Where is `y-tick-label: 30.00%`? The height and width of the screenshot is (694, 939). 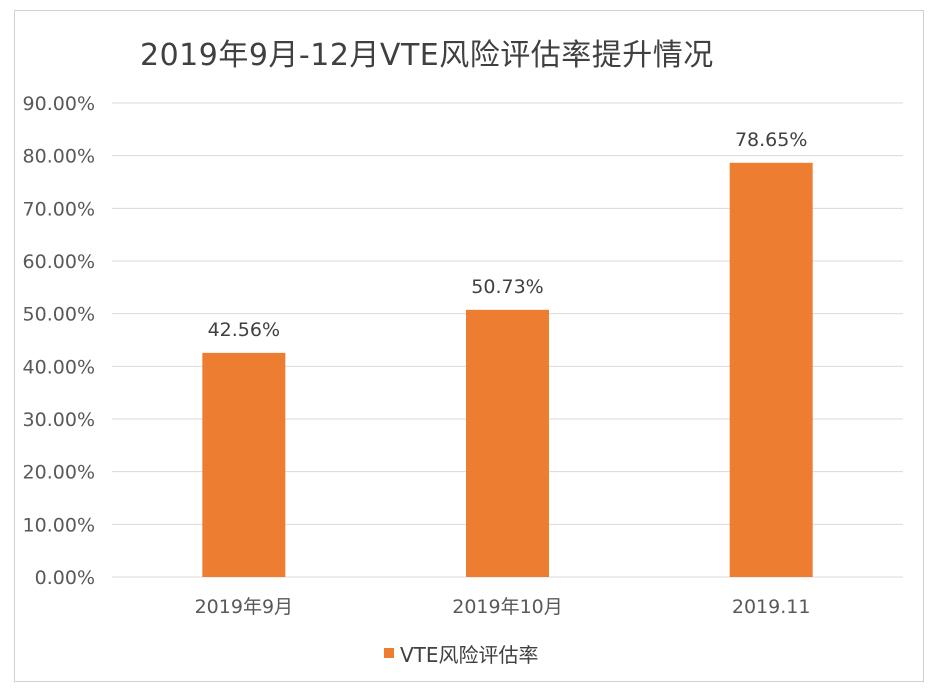 y-tick-label: 30.00% is located at coordinates (59, 420).